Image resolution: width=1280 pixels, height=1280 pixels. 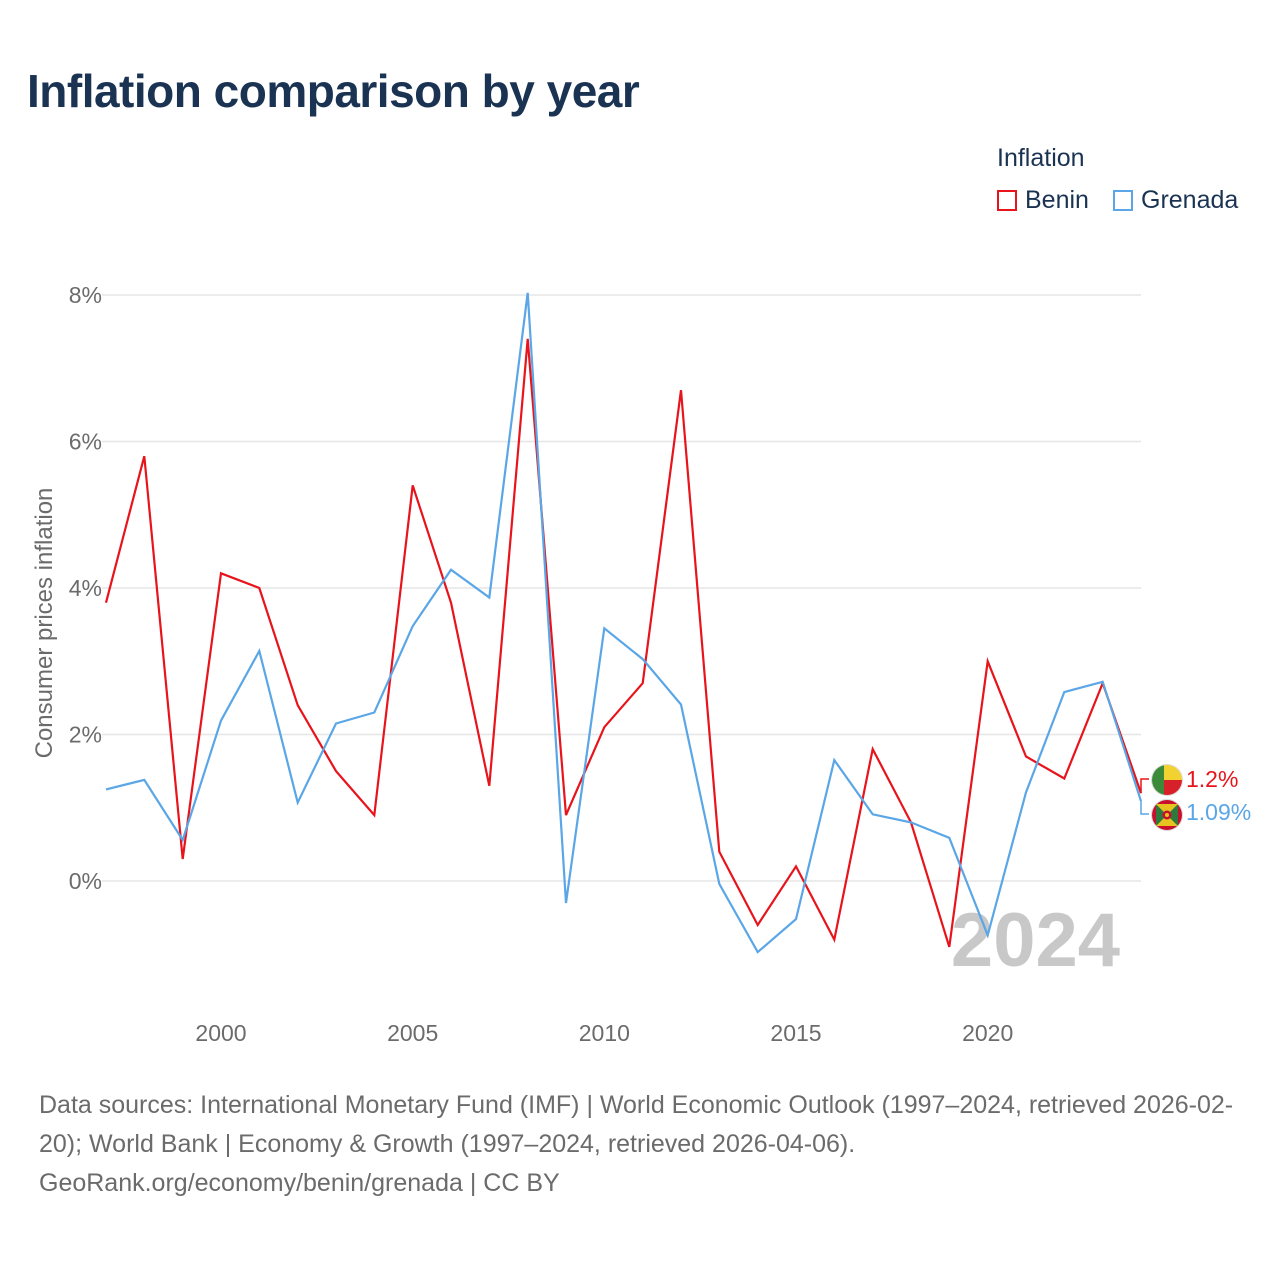 What do you see at coordinates (85, 442) in the screenshot?
I see `y-tick-label: 6%` at bounding box center [85, 442].